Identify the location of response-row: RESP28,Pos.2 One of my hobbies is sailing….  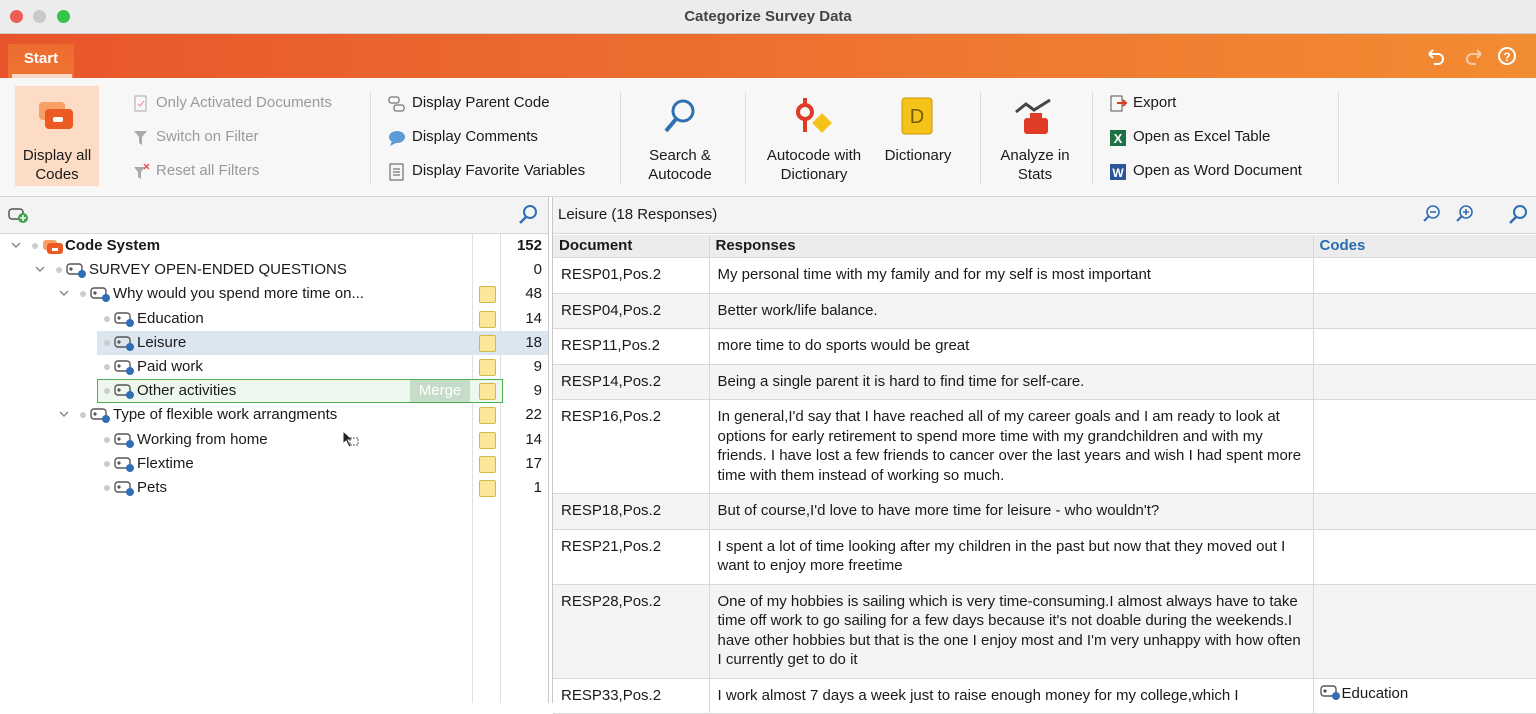
(1044, 631).